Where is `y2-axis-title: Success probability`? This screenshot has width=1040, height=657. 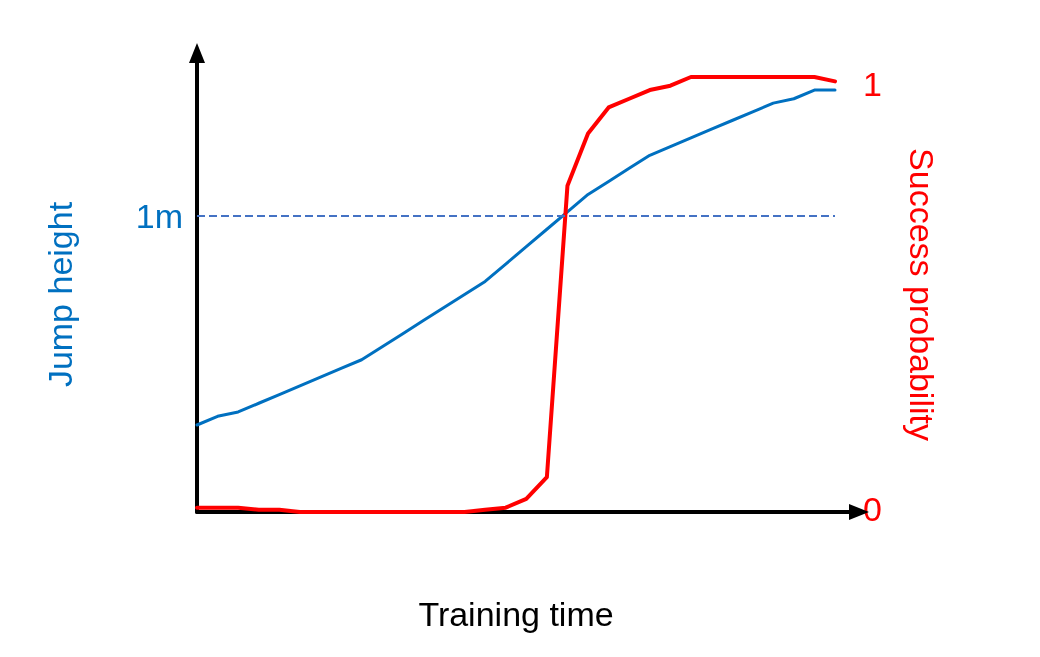 y2-axis-title: Success probability is located at coordinates (922, 294).